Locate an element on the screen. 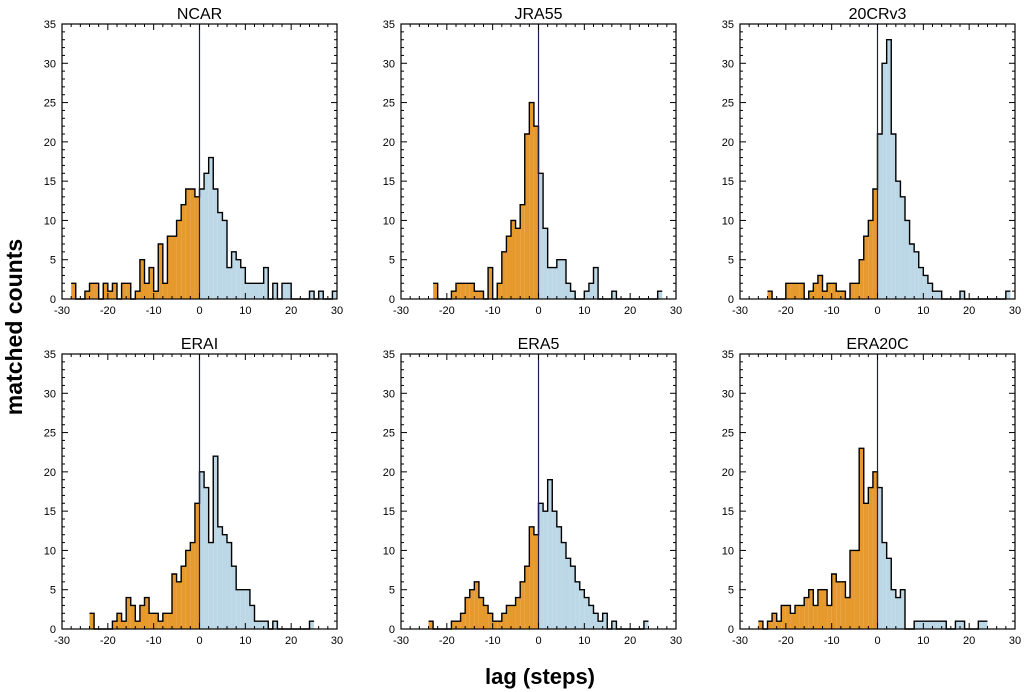  x-tick-label: -30 is located at coordinates (62, 311).